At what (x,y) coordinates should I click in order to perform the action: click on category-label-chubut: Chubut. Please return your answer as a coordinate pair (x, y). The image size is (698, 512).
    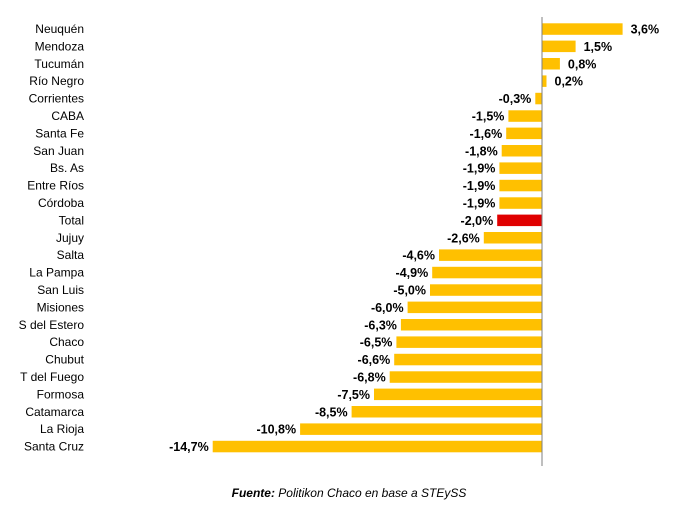
    Looking at the image, I should click on (64, 360).